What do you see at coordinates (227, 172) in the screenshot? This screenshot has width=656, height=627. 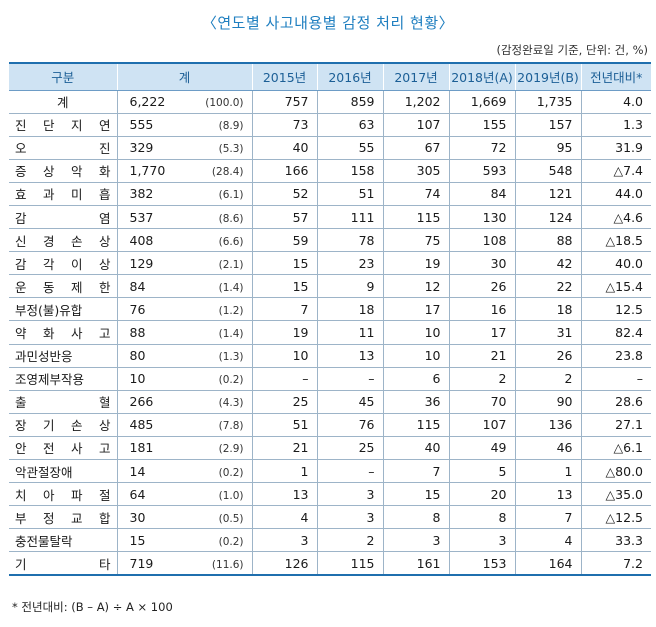 I see `share-percent: (28.4)` at bounding box center [227, 172].